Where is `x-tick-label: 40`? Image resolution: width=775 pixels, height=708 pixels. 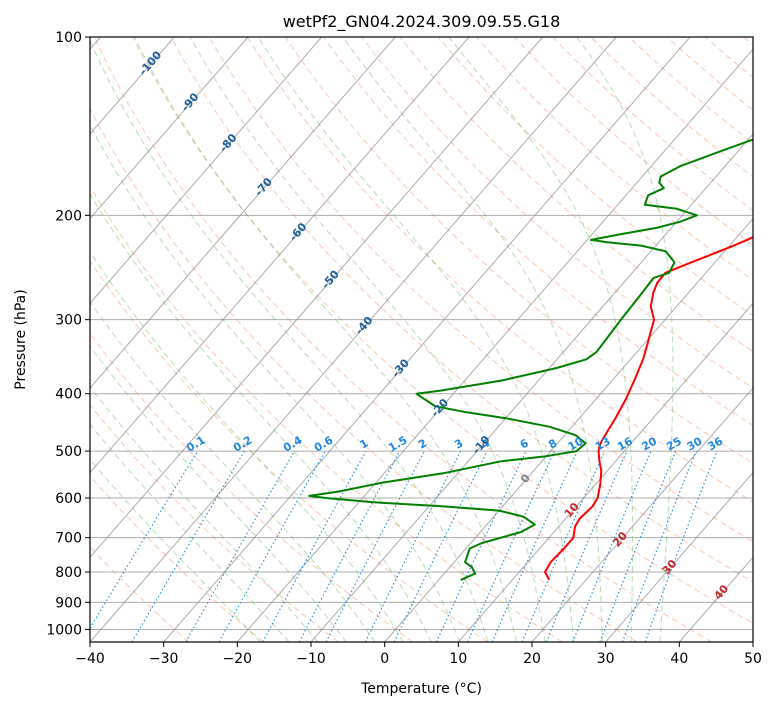 x-tick-label: 40 is located at coordinates (679, 659).